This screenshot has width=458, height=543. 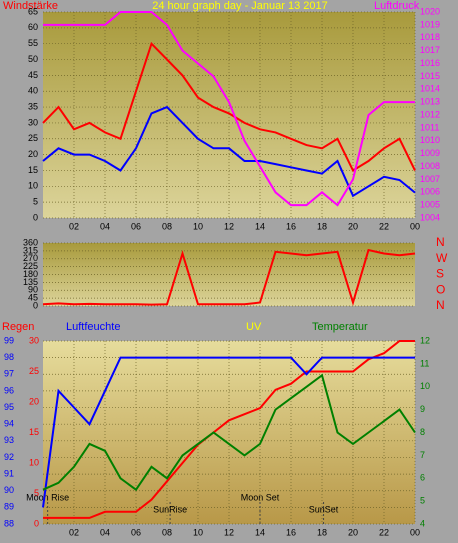 I want to click on y-tick-label: 93, so click(x=9, y=440).